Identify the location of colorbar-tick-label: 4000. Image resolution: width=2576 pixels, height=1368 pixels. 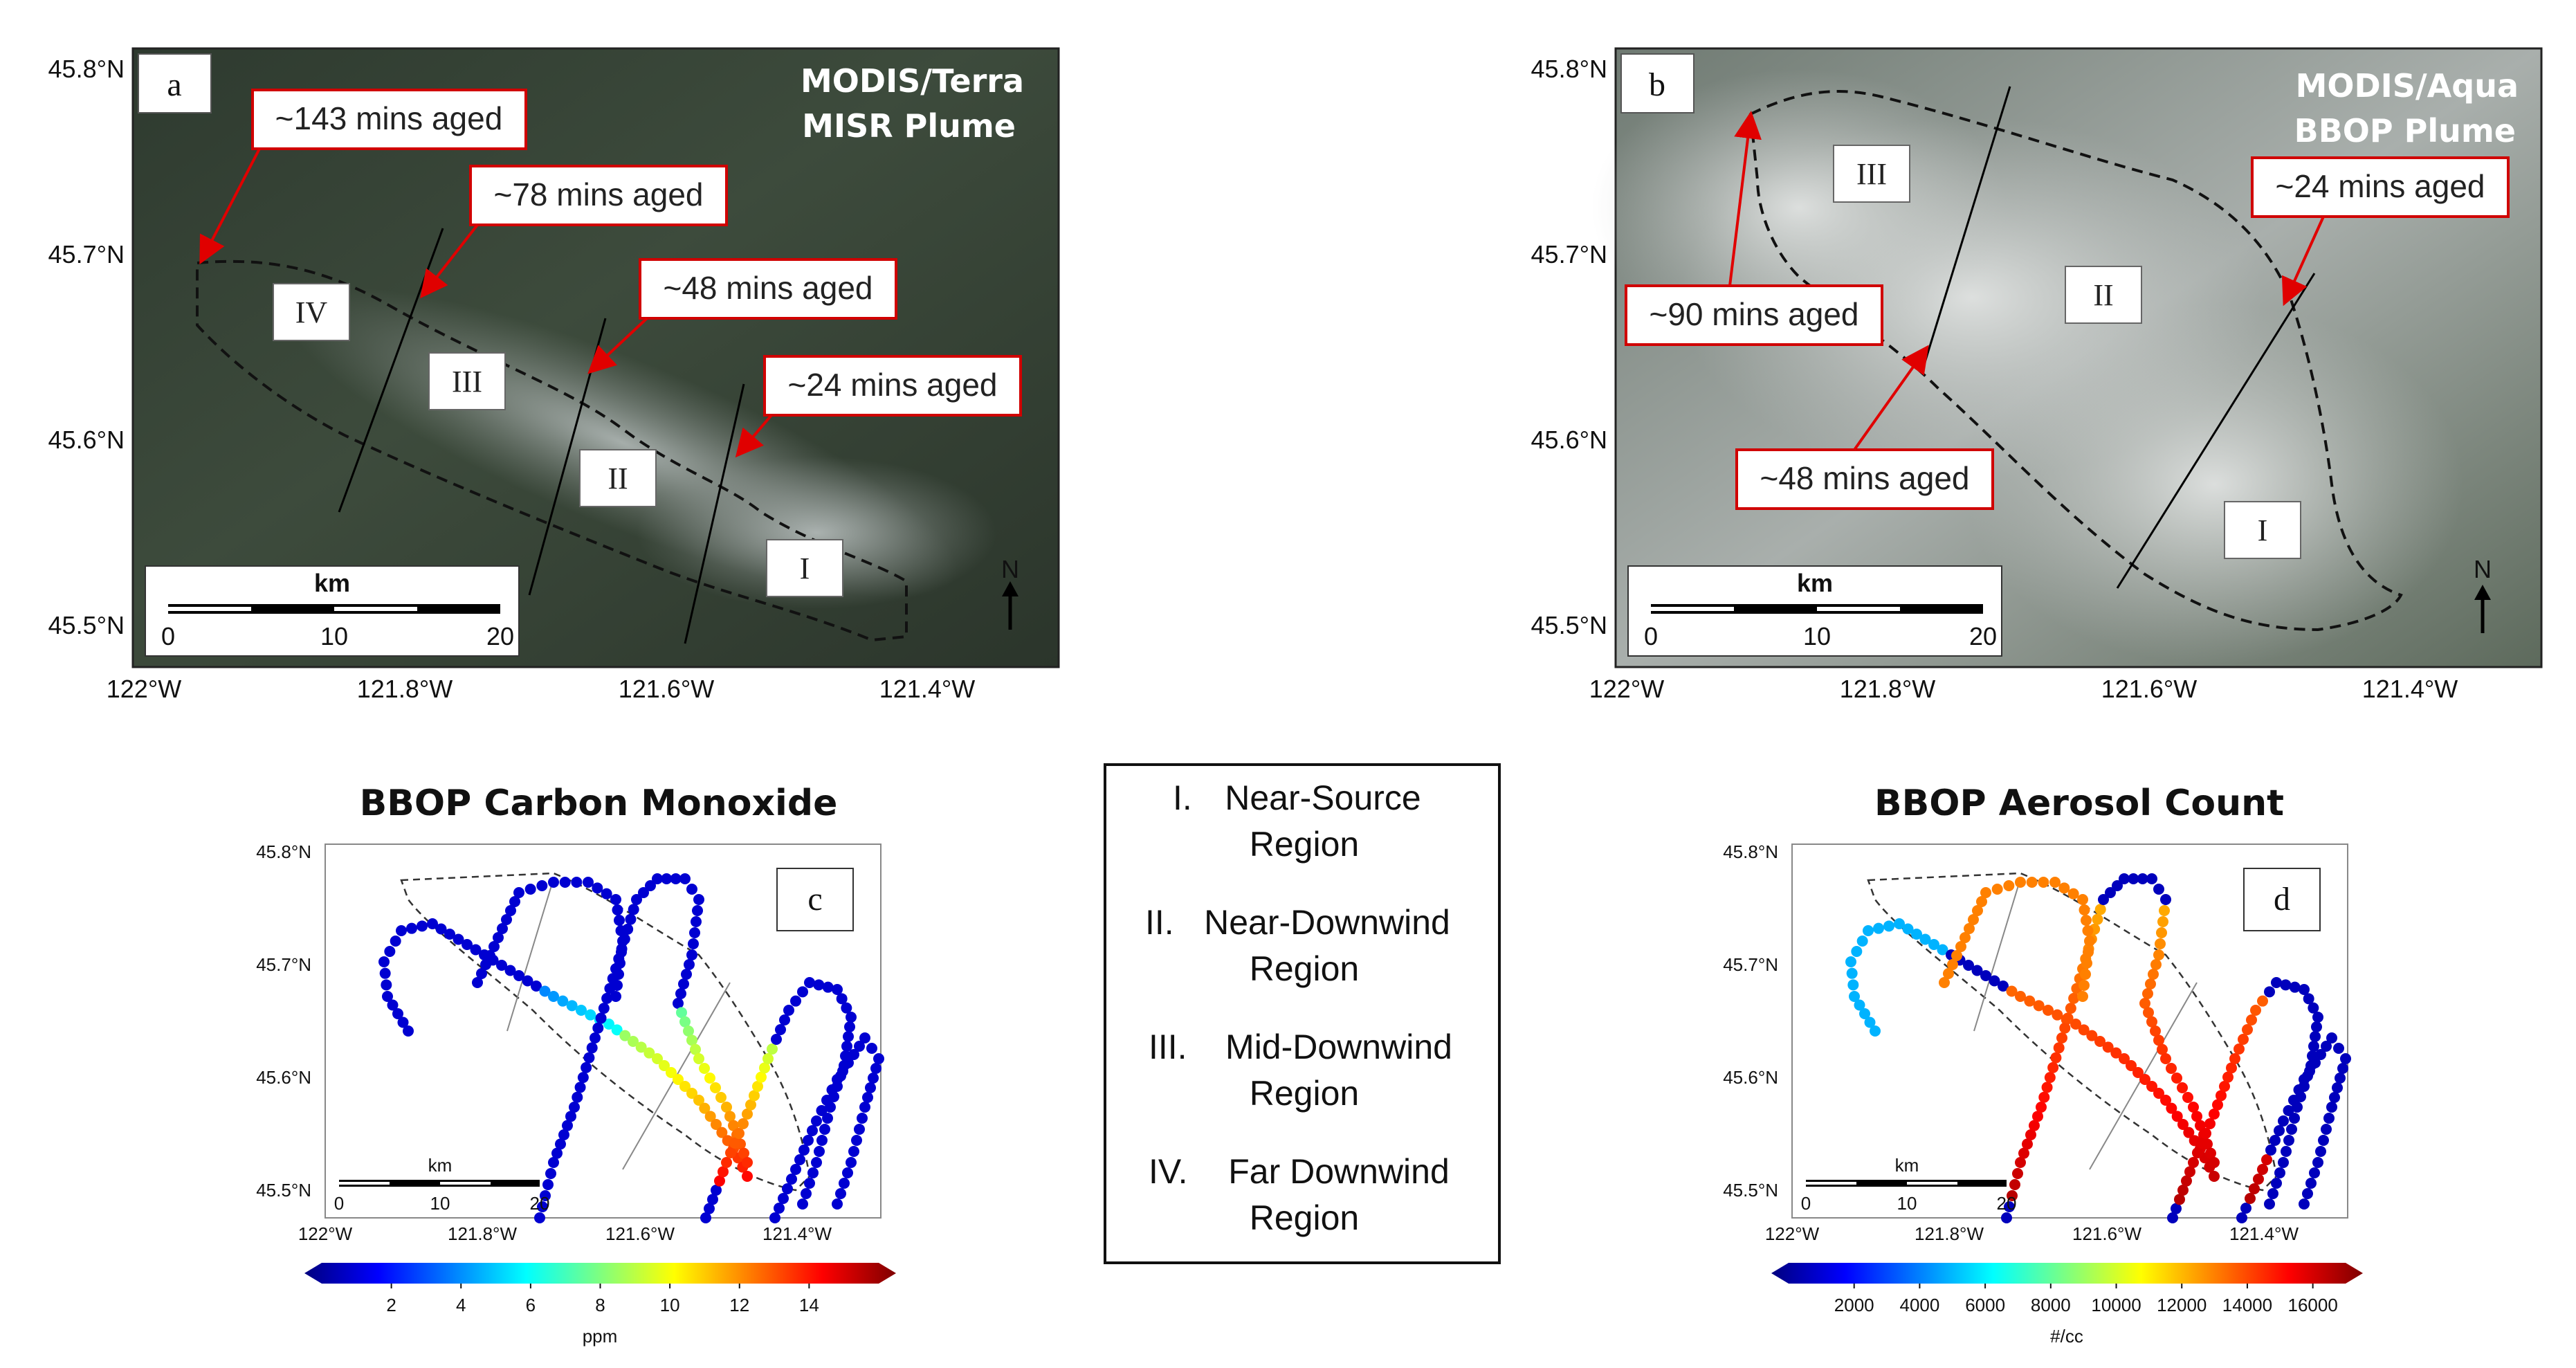
(1919, 1305).